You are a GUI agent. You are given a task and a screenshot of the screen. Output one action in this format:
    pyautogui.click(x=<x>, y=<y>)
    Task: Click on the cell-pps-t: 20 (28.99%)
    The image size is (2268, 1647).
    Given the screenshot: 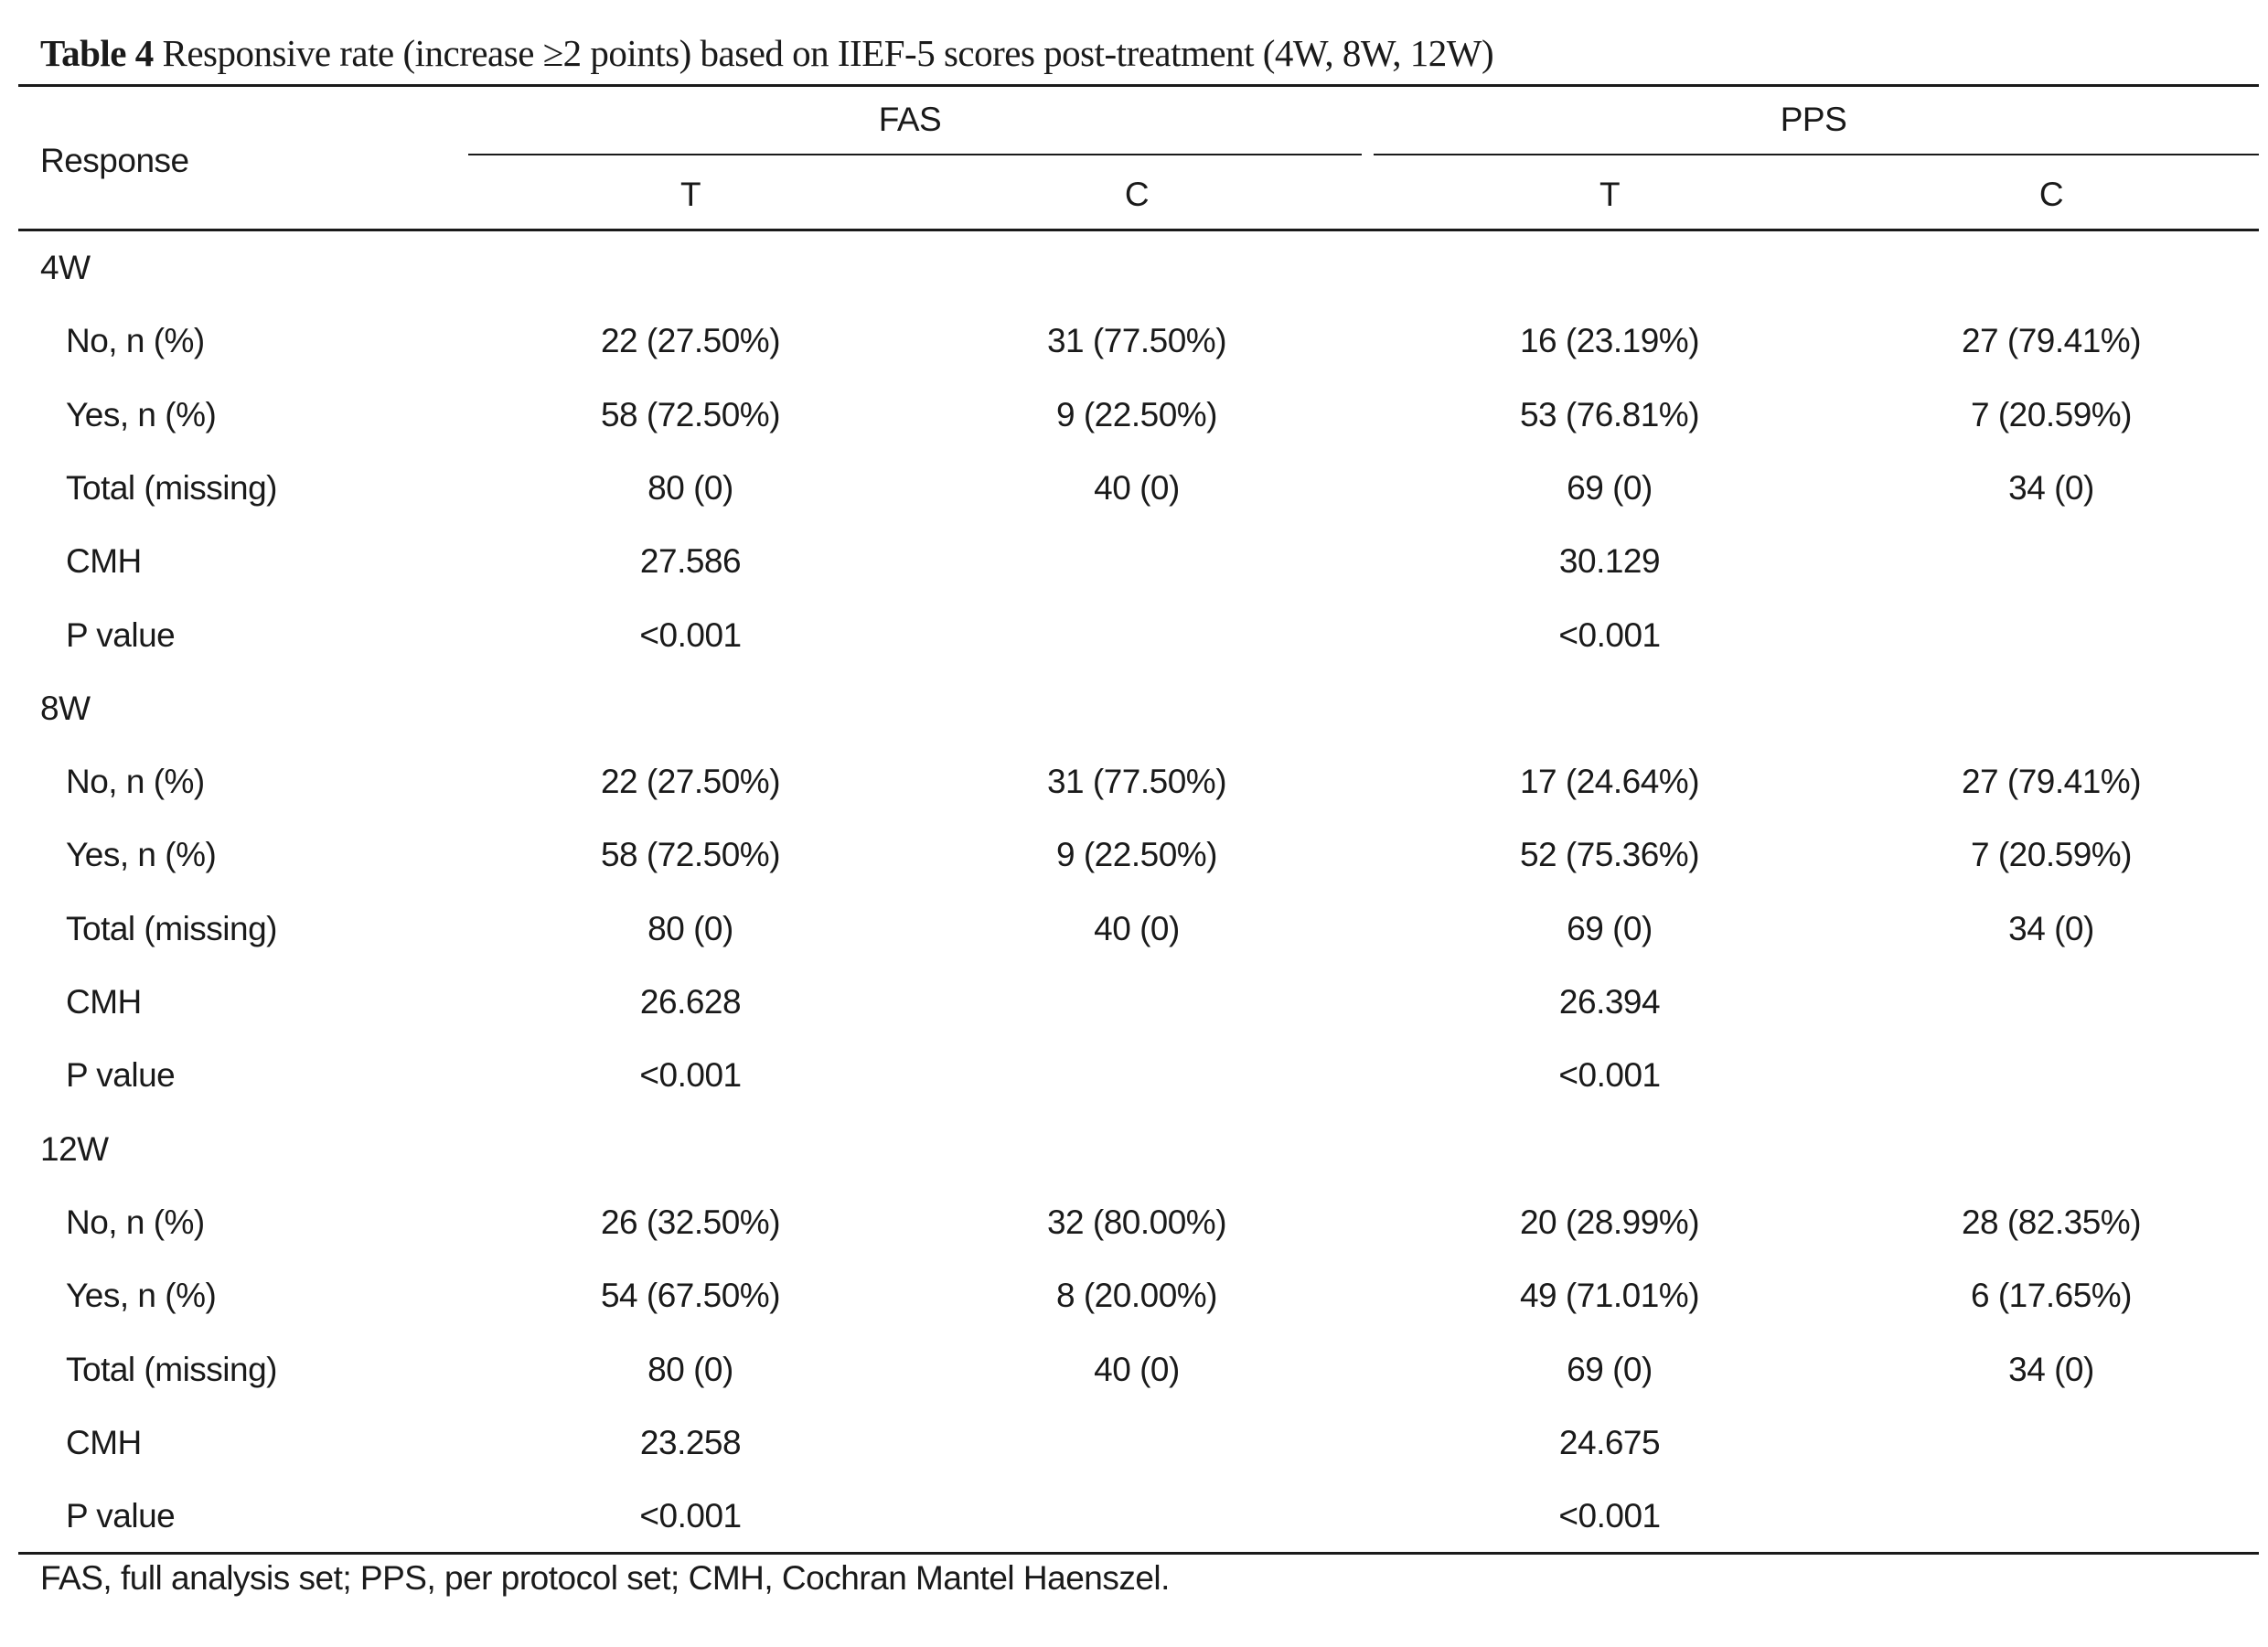 What is the action you would take?
    pyautogui.click(x=1609, y=1222)
    